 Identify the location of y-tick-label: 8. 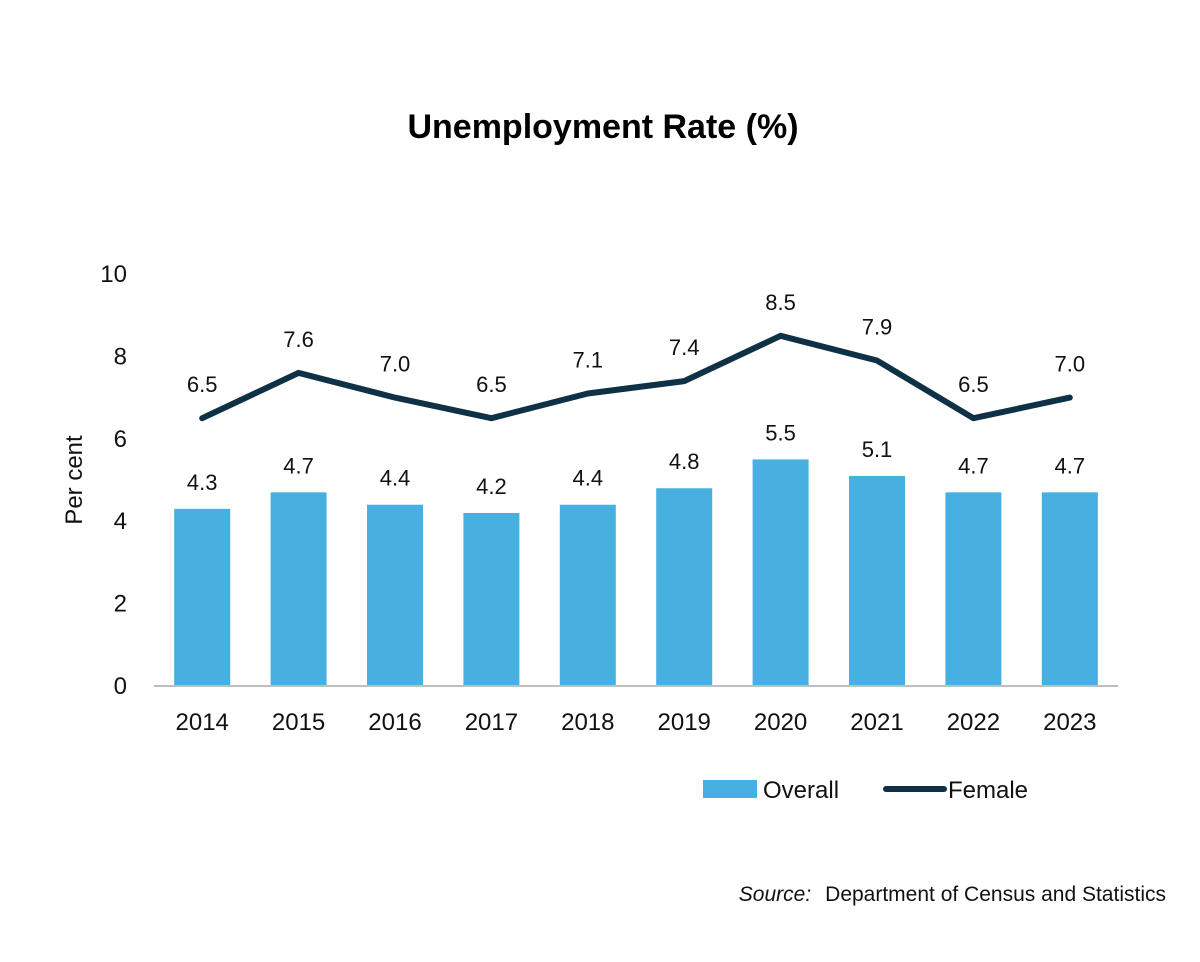
(120, 356).